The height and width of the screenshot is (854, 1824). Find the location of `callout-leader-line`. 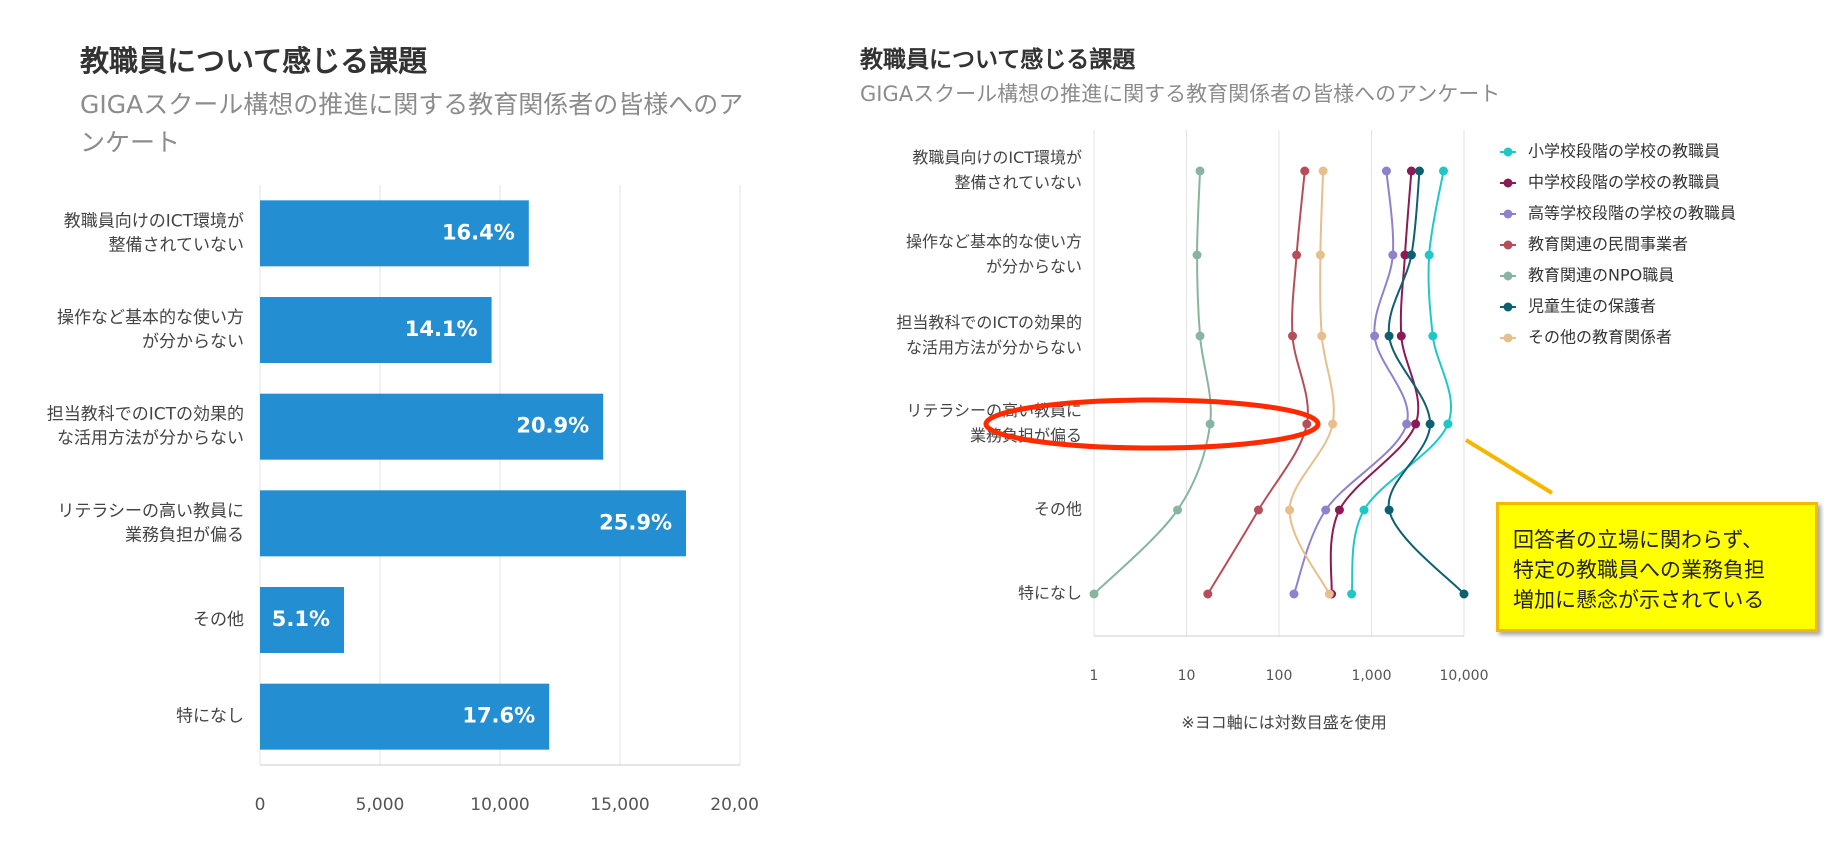

callout-leader-line is located at coordinates (1509, 466).